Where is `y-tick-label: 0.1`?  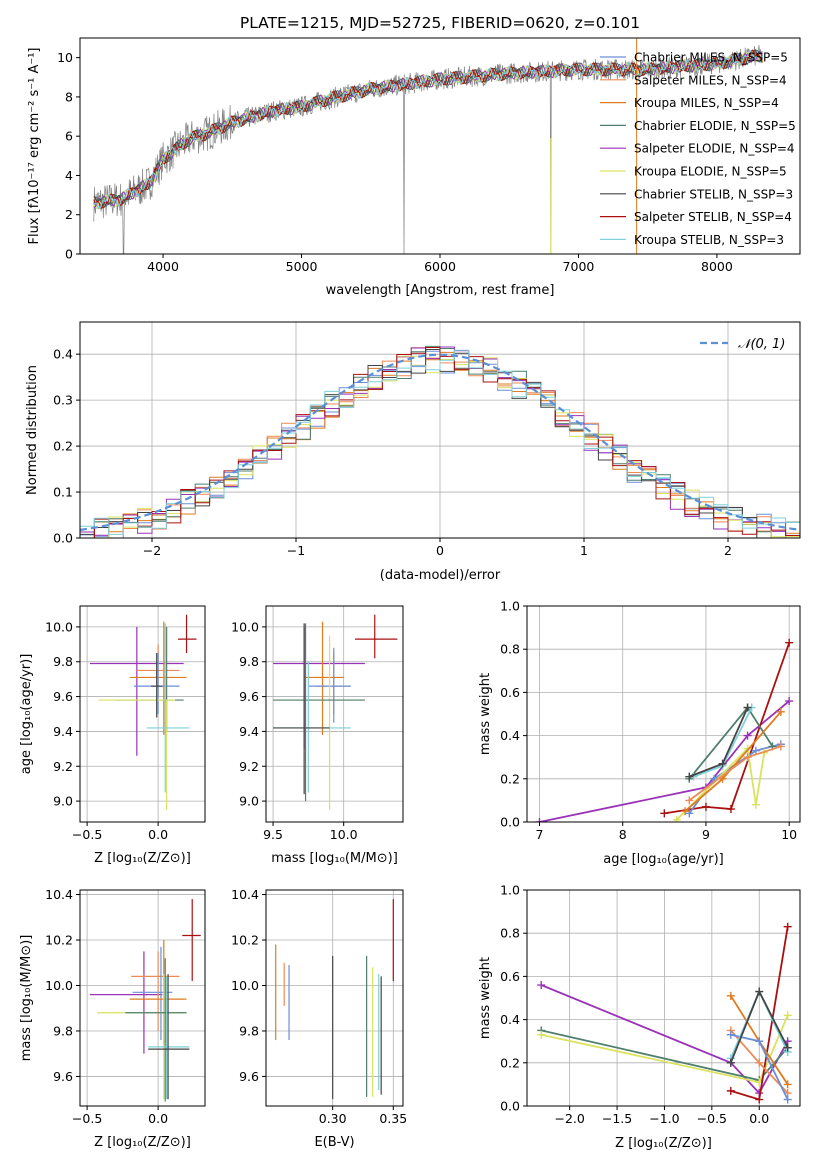 y-tick-label: 0.1 is located at coordinates (63, 492).